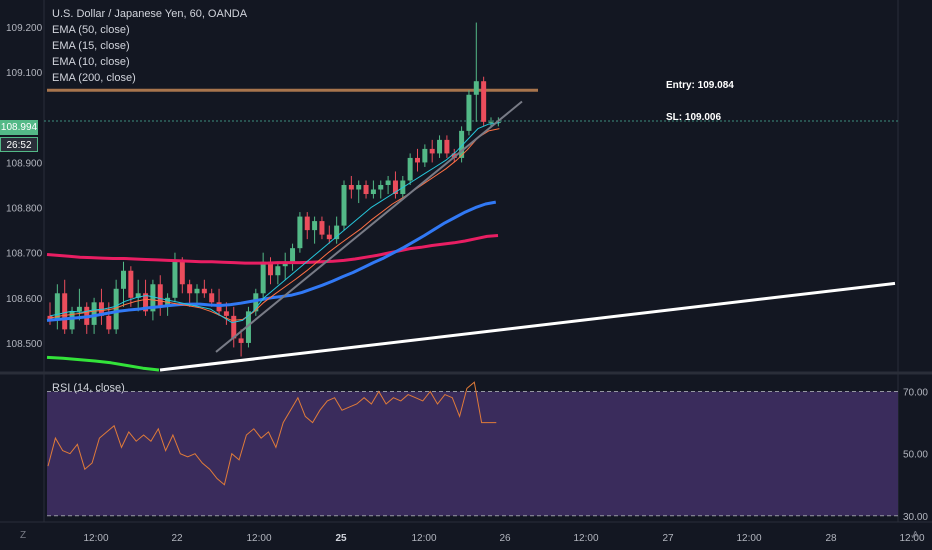 The image size is (932, 550). What do you see at coordinates (88, 388) in the screenshot?
I see `rsi-title: RSI (14, close)` at bounding box center [88, 388].